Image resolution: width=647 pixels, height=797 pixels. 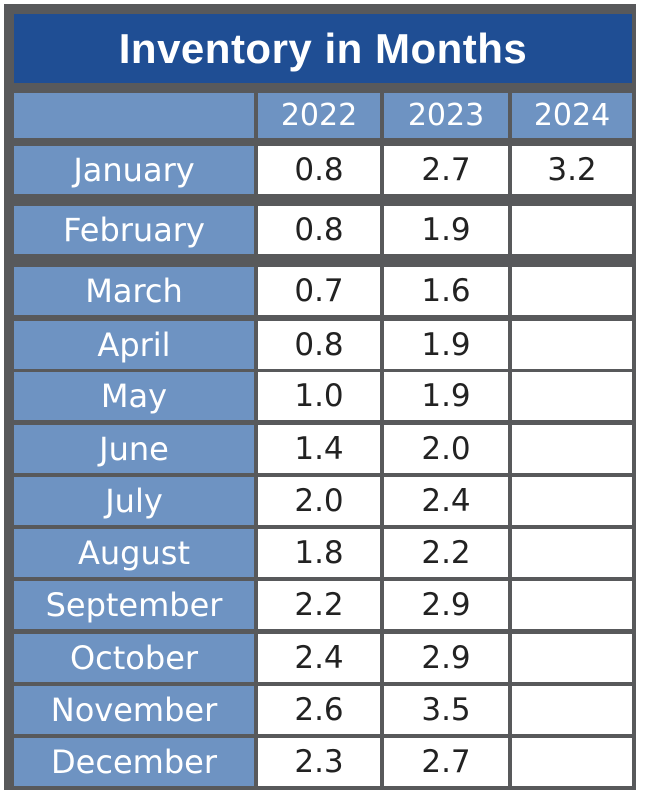 What do you see at coordinates (319, 501) in the screenshot?
I see `table-cell-july-2022: 2.0` at bounding box center [319, 501].